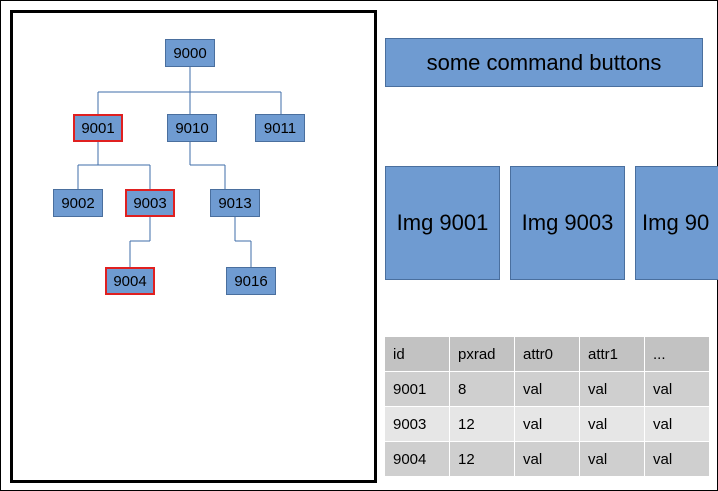 The width and height of the screenshot is (718, 491). What do you see at coordinates (417, 424) in the screenshot?
I see `table-cell: 9003` at bounding box center [417, 424].